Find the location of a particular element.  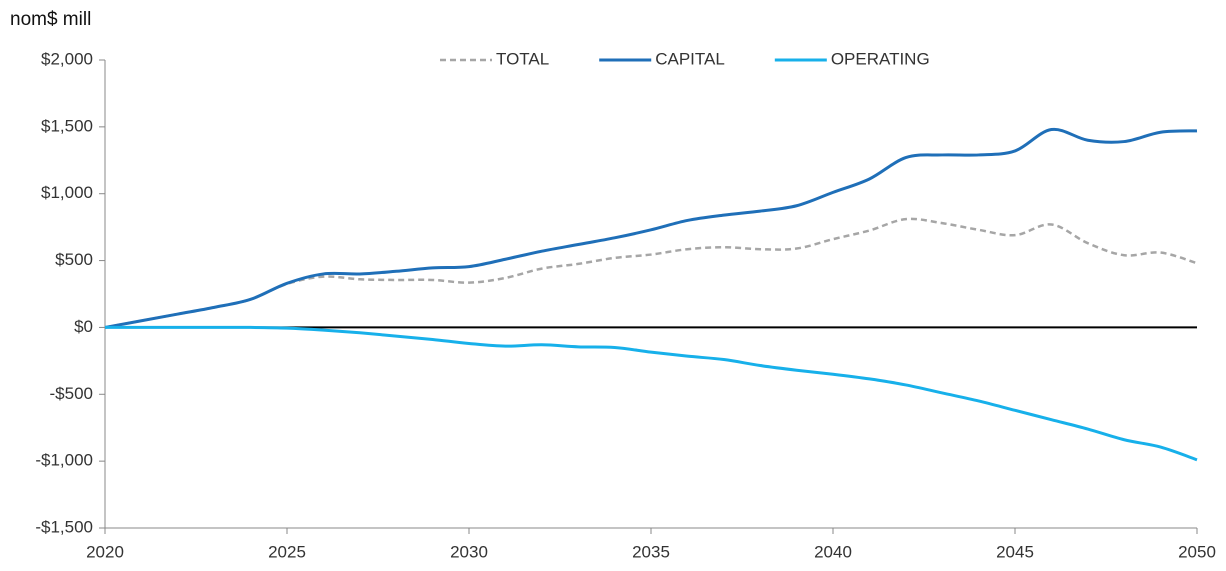

y-tick-label: $1,500 is located at coordinates (67, 125).